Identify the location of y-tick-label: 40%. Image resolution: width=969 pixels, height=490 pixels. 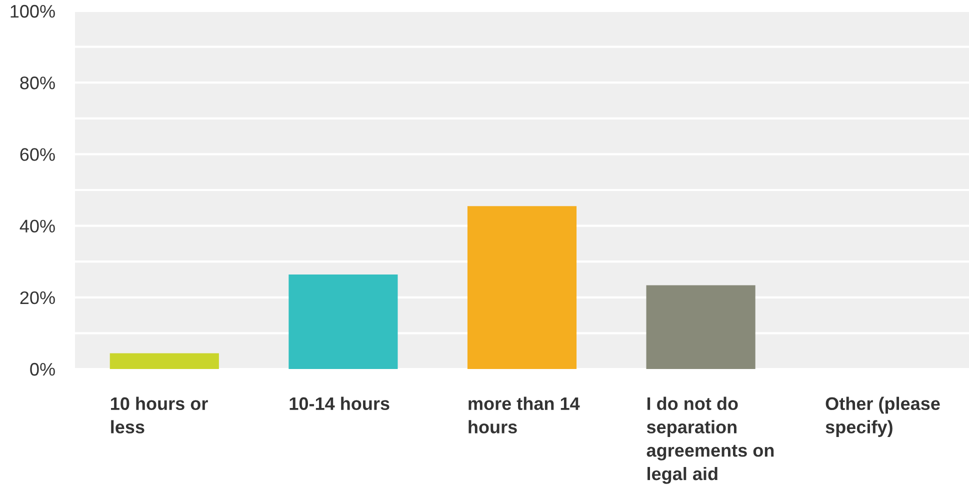
(37, 226).